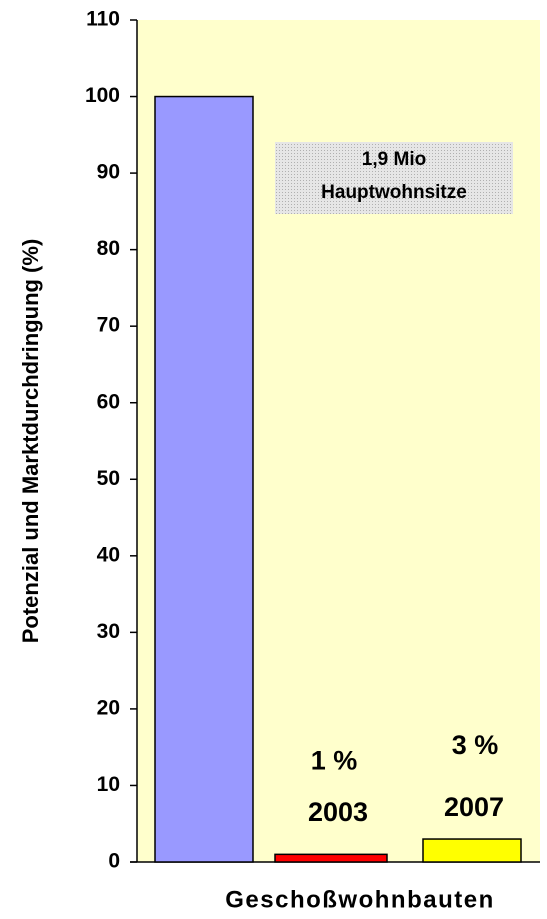 Image resolution: width=547 pixels, height=919 pixels. Describe the element at coordinates (108, 554) in the screenshot. I see `y-tick-label: 40` at that location.